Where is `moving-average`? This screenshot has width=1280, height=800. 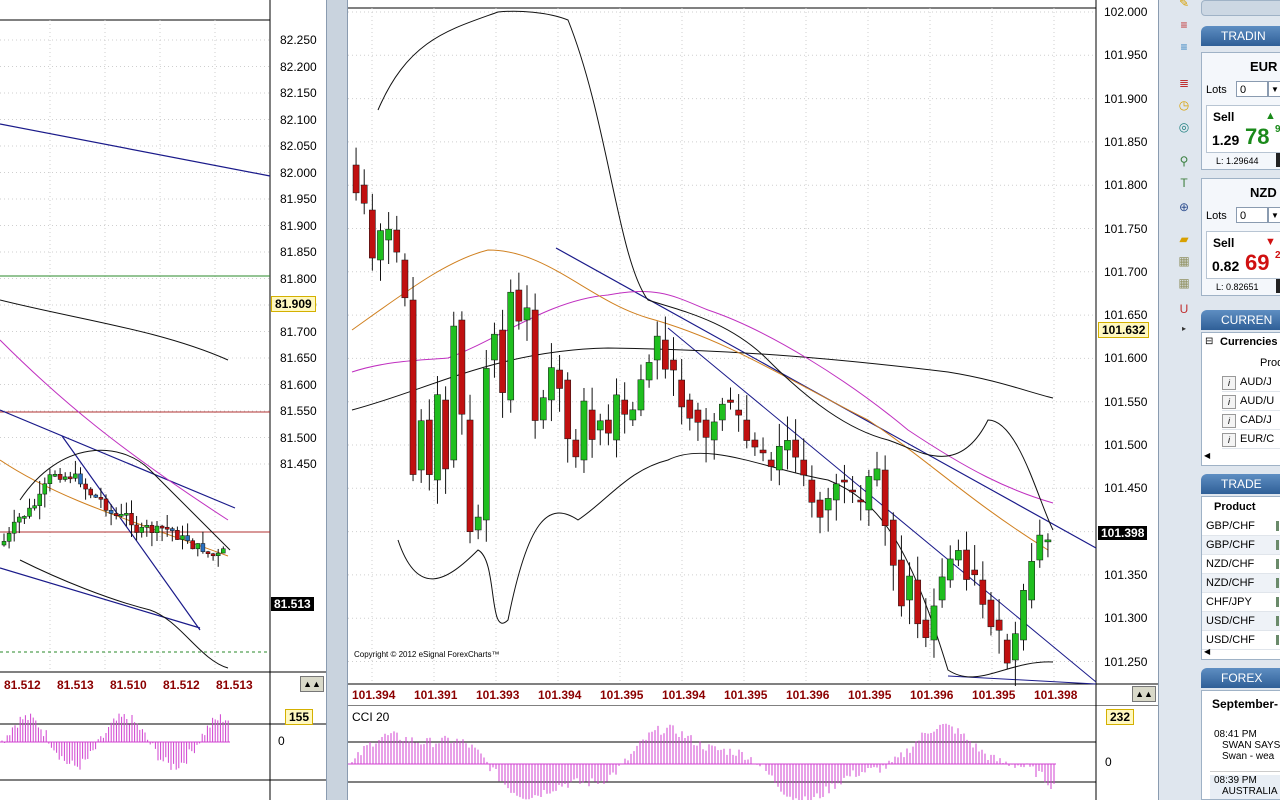 moving-average is located at coordinates (114, 330).